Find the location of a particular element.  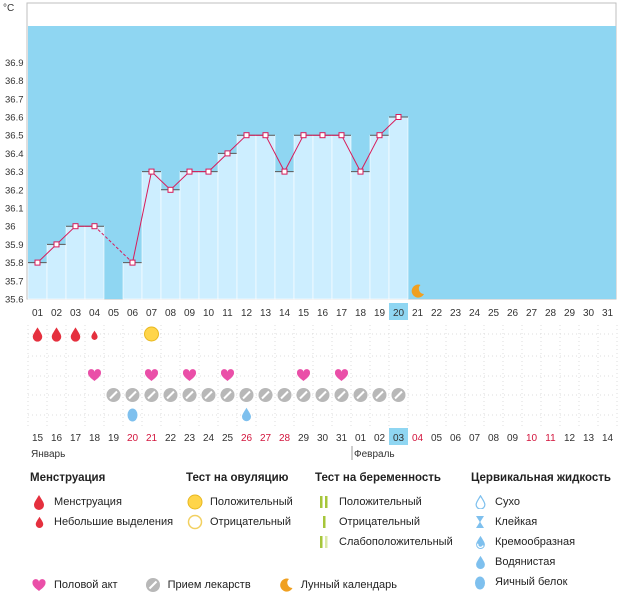

legend-label: Половой акт is located at coordinates (86, 585).